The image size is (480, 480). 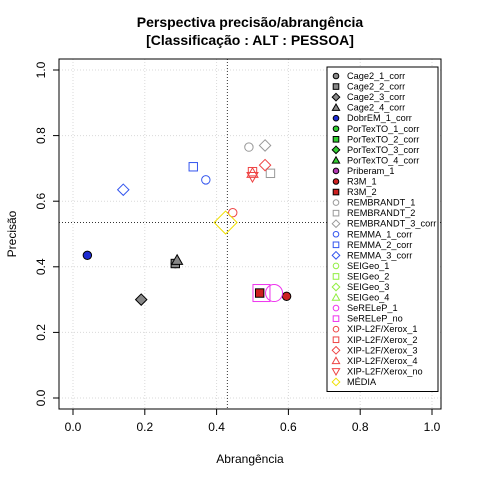 I want to click on y-tick-label: 0.6, so click(x=41, y=201).